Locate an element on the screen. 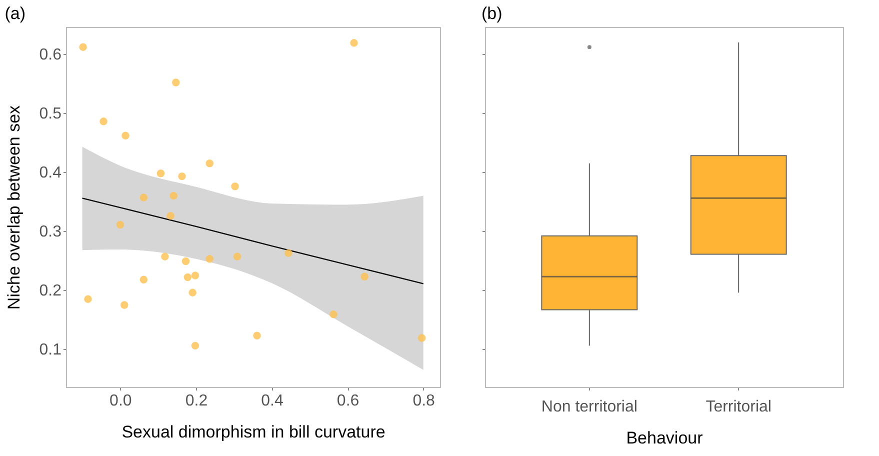 Image resolution: width=879 pixels, height=456 pixels. line-series is located at coordinates (253, 241).